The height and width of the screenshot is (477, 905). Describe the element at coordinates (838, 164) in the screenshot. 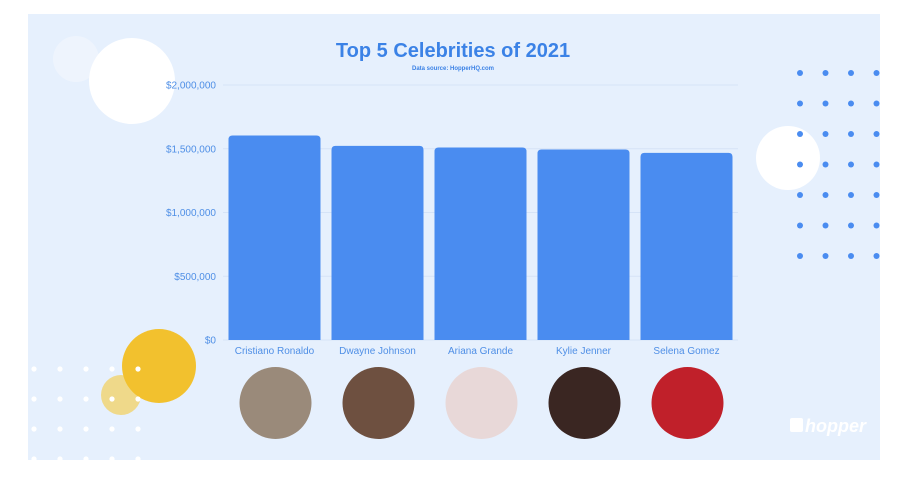

I see `decor-dot-grid-right` at that location.